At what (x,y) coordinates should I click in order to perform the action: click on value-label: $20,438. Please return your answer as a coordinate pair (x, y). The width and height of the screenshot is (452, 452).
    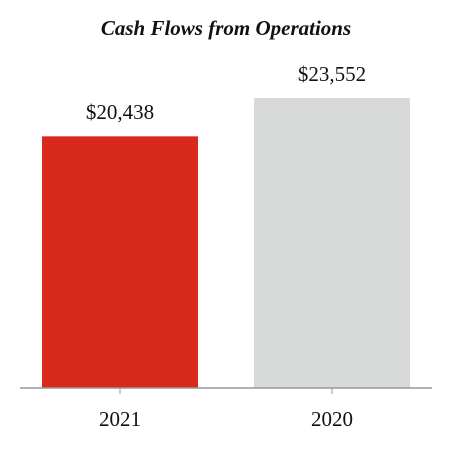
    Looking at the image, I should click on (120, 112).